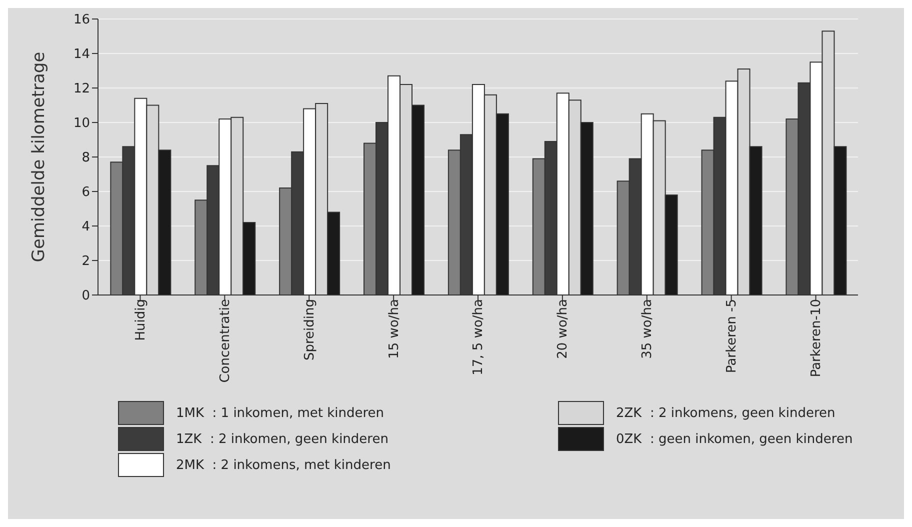  I want to click on x-tick-label: 35 wo/ha, so click(648, 329).